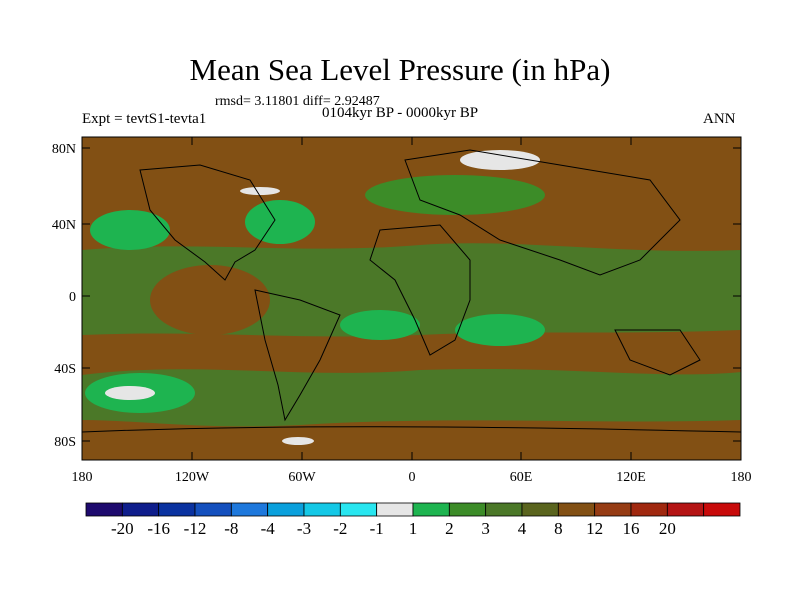  I want to click on colorbar: -20 -16 -12 -8 -4 -3 -2 -1 1 2 3 4 8 12 16 20, so click(413, 520).